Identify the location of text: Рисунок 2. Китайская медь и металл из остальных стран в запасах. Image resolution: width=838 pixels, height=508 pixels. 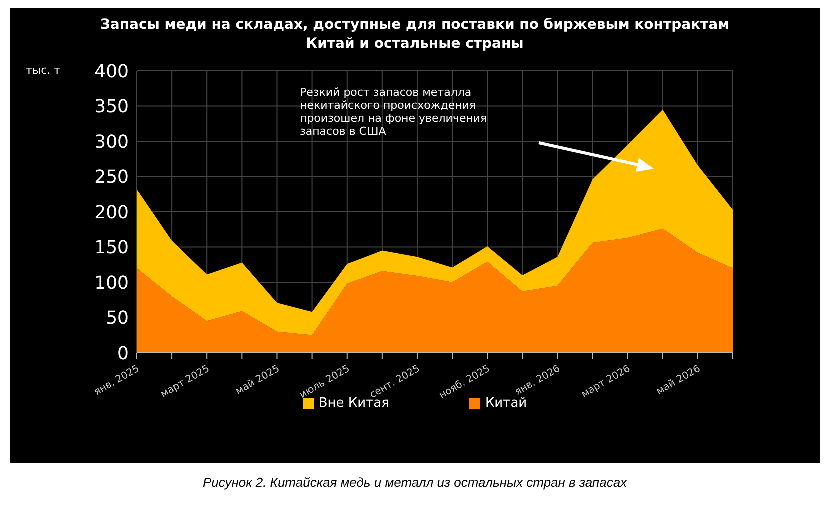
(415, 482).